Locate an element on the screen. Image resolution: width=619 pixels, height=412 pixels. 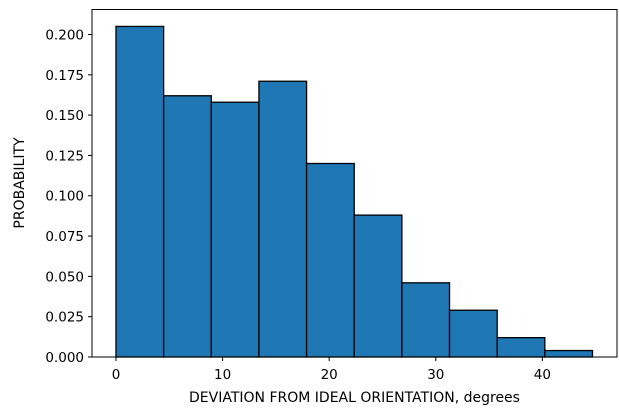
y-tick-label: 0.000 is located at coordinates (64, 358).